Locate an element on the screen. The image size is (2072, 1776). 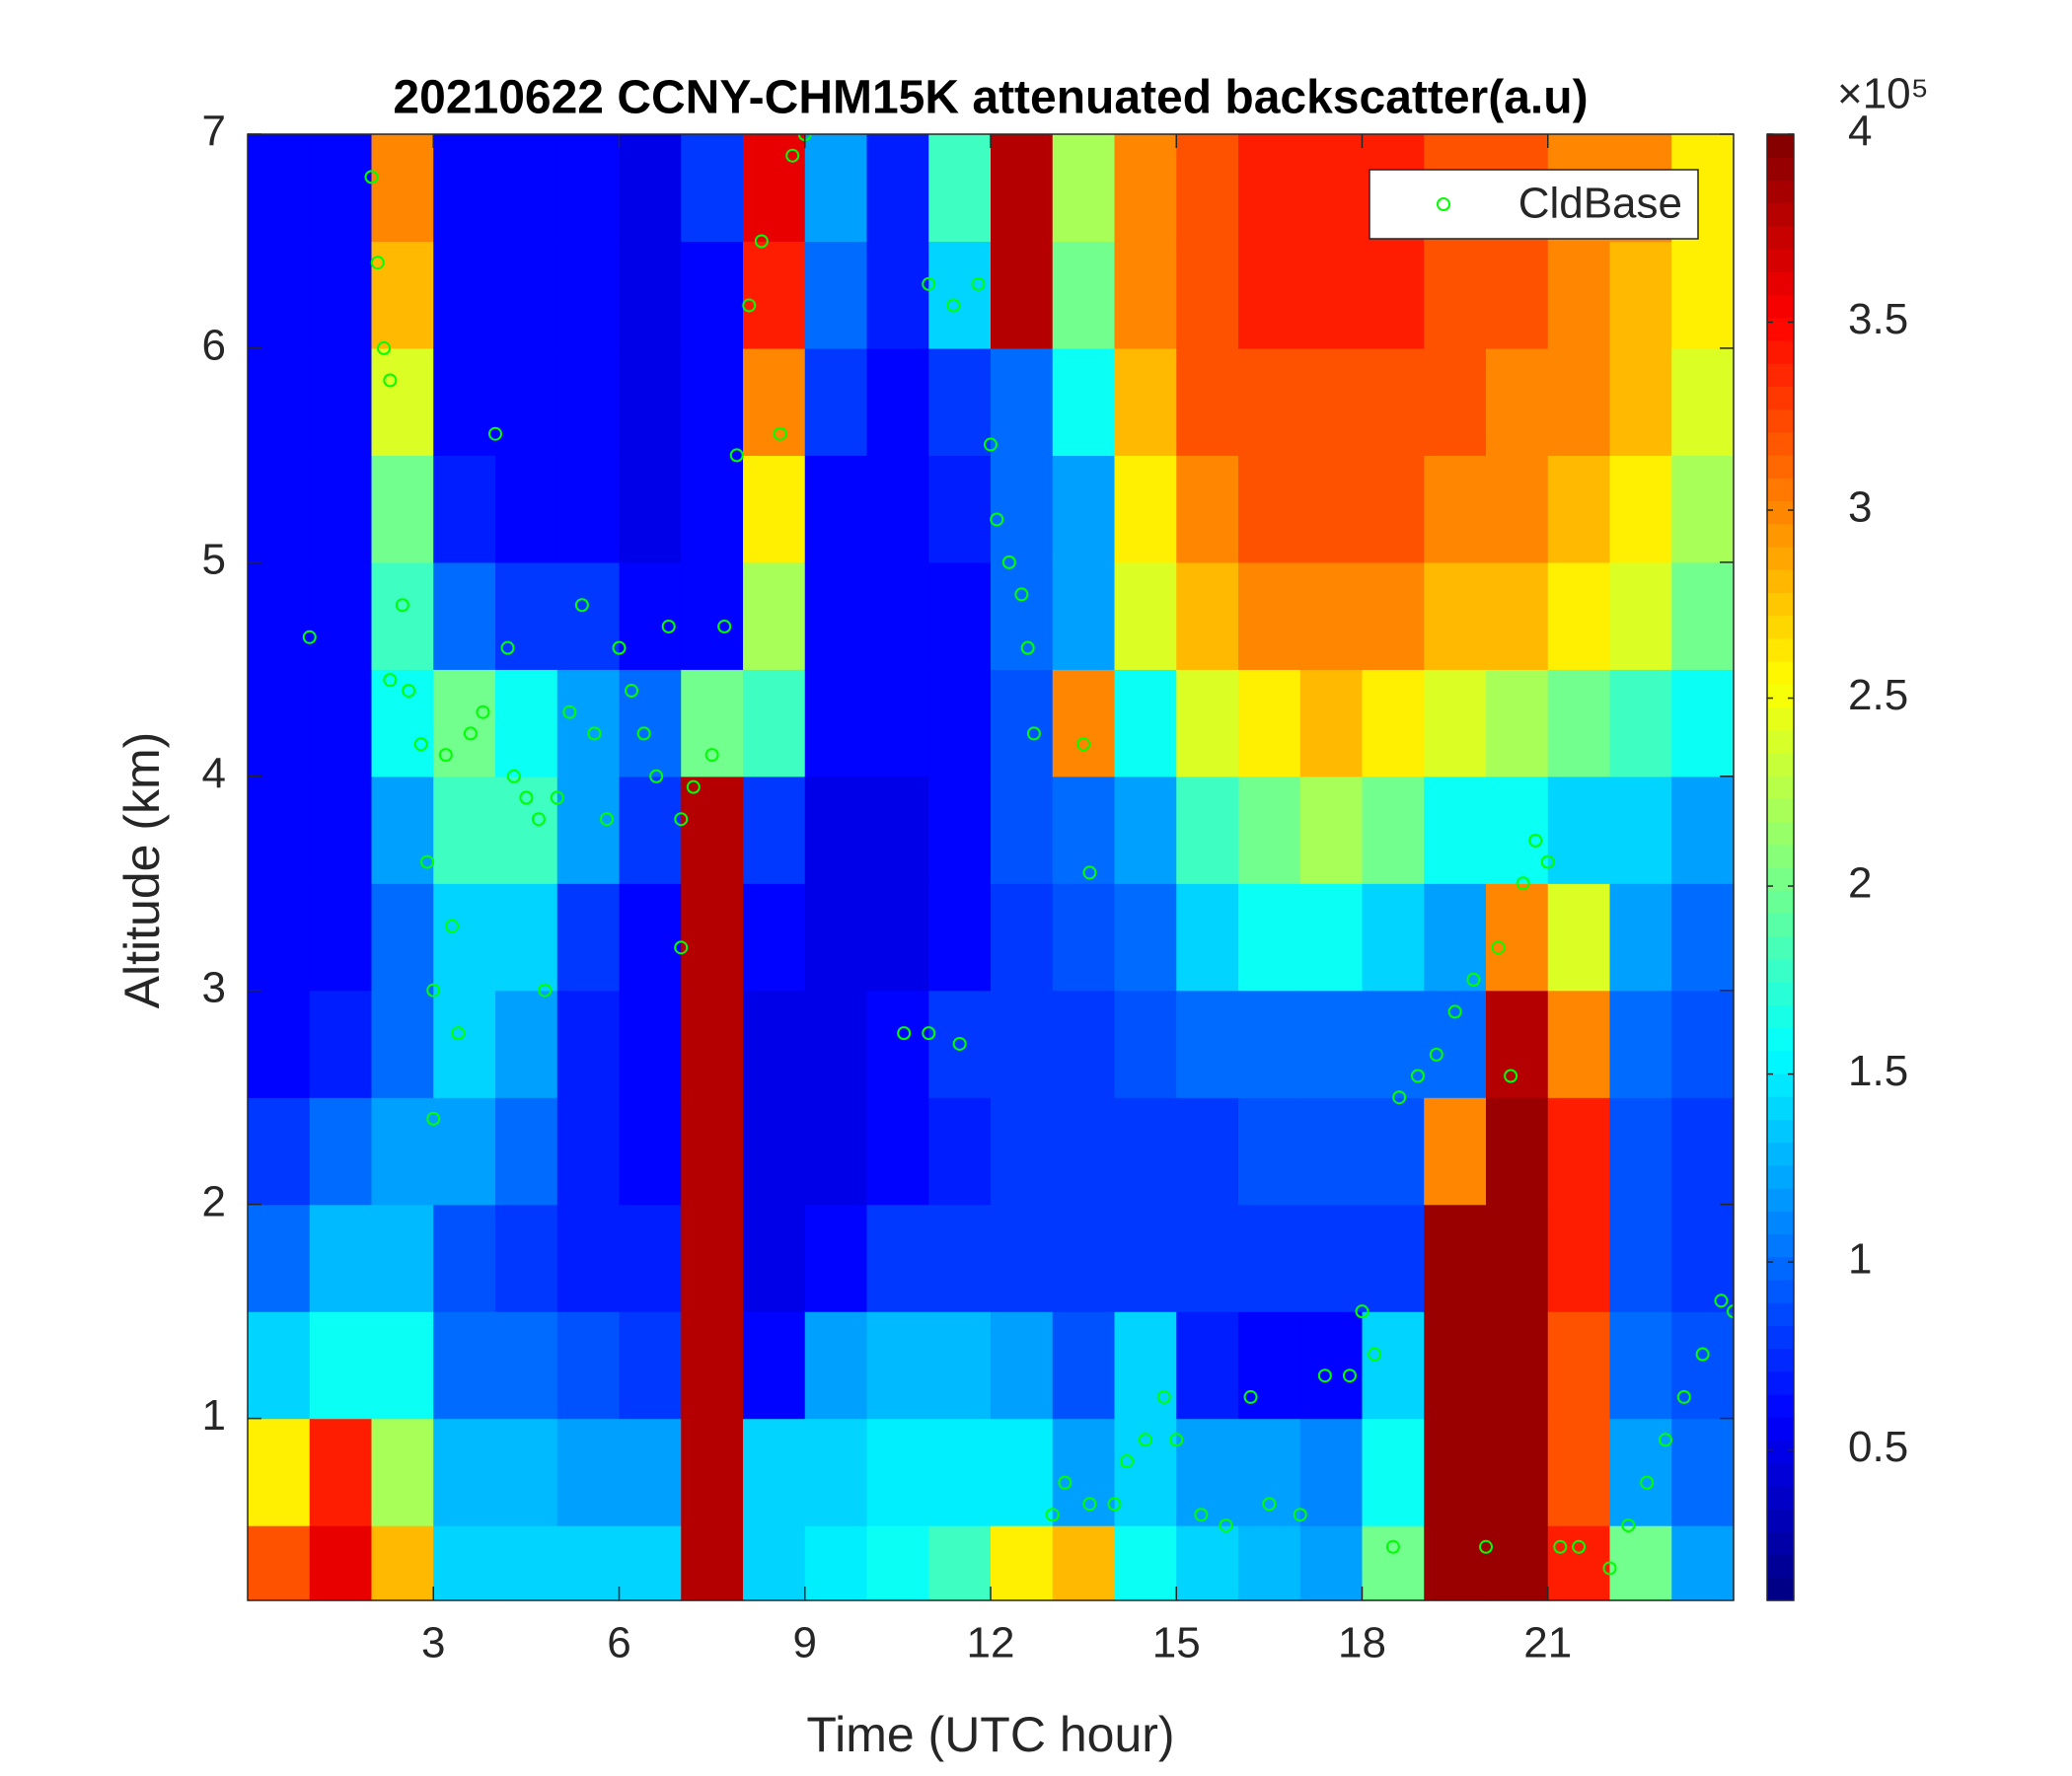
x-tick-label: 9 is located at coordinates (805, 1643).